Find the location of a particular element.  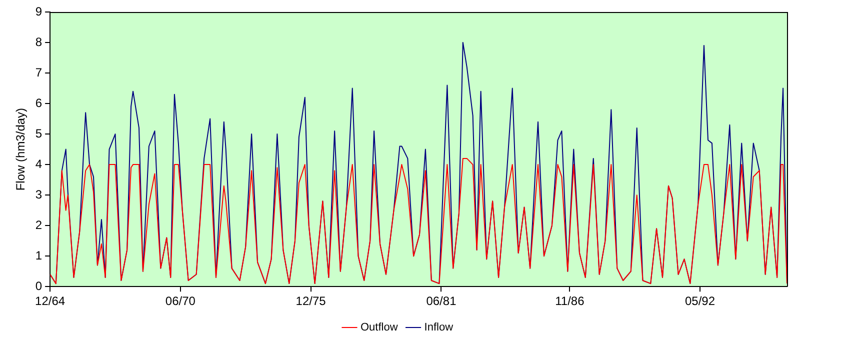

x-tick-label: 06/81 is located at coordinates (441, 301).